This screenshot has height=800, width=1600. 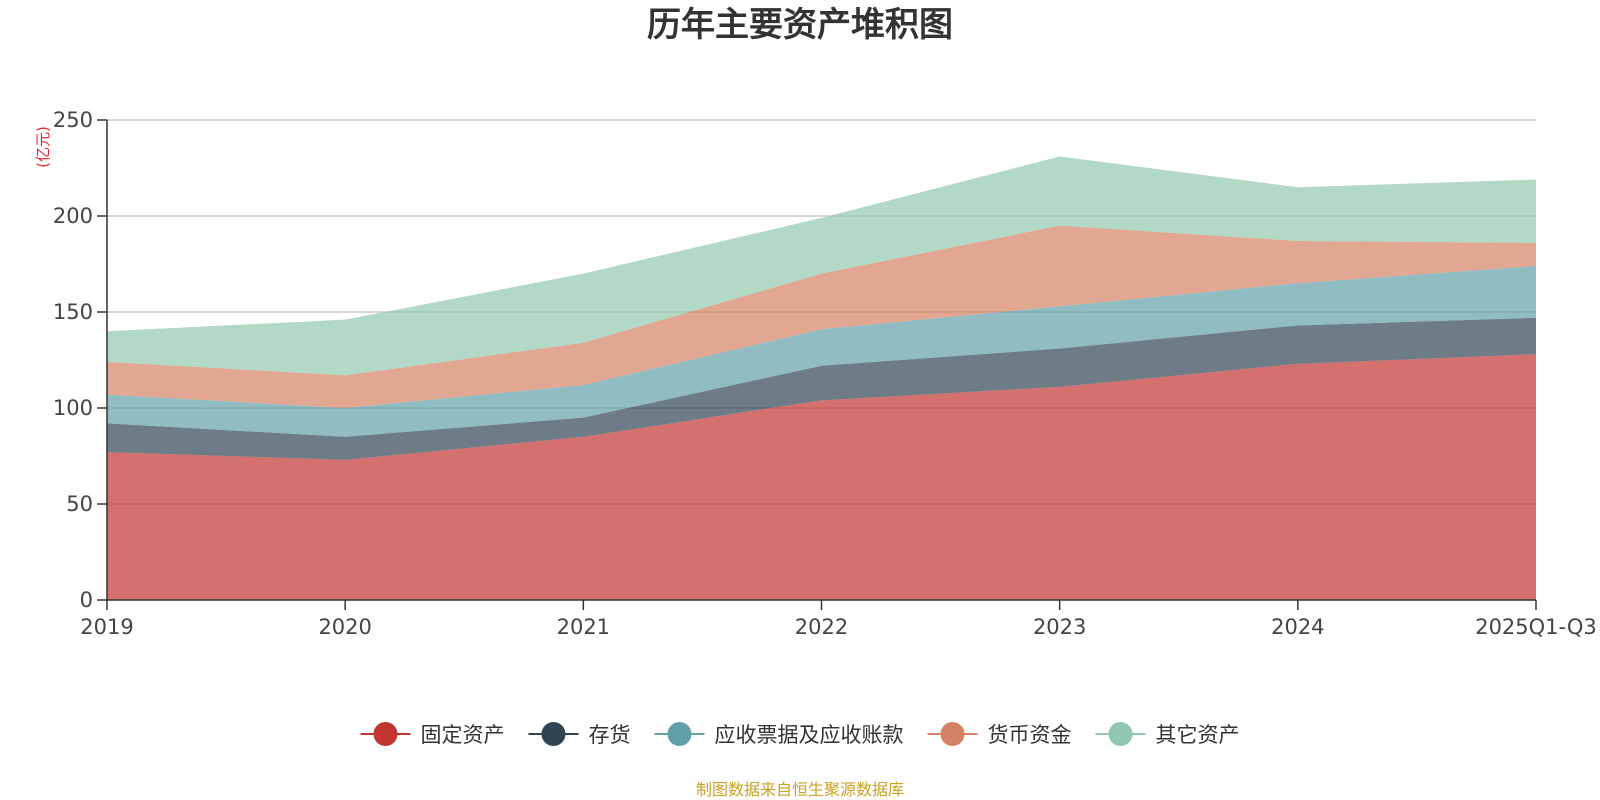 I want to click on legend-label-3: 应收票据及应收账款, so click(x=809, y=735).